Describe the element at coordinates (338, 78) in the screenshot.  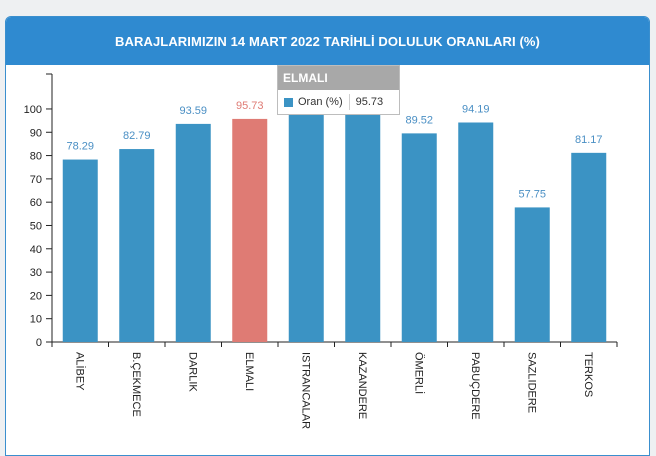
I see `tooltip-title: ELMALI` at that location.